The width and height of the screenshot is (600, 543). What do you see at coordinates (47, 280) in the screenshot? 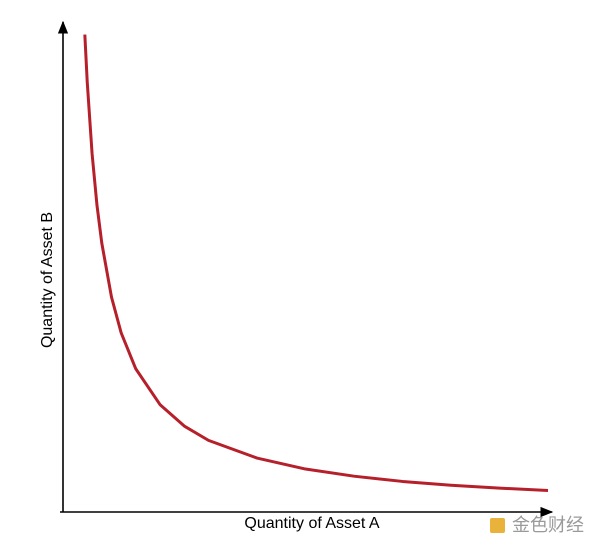
I see `y-axis-label: Quantity of Asset B` at bounding box center [47, 280].